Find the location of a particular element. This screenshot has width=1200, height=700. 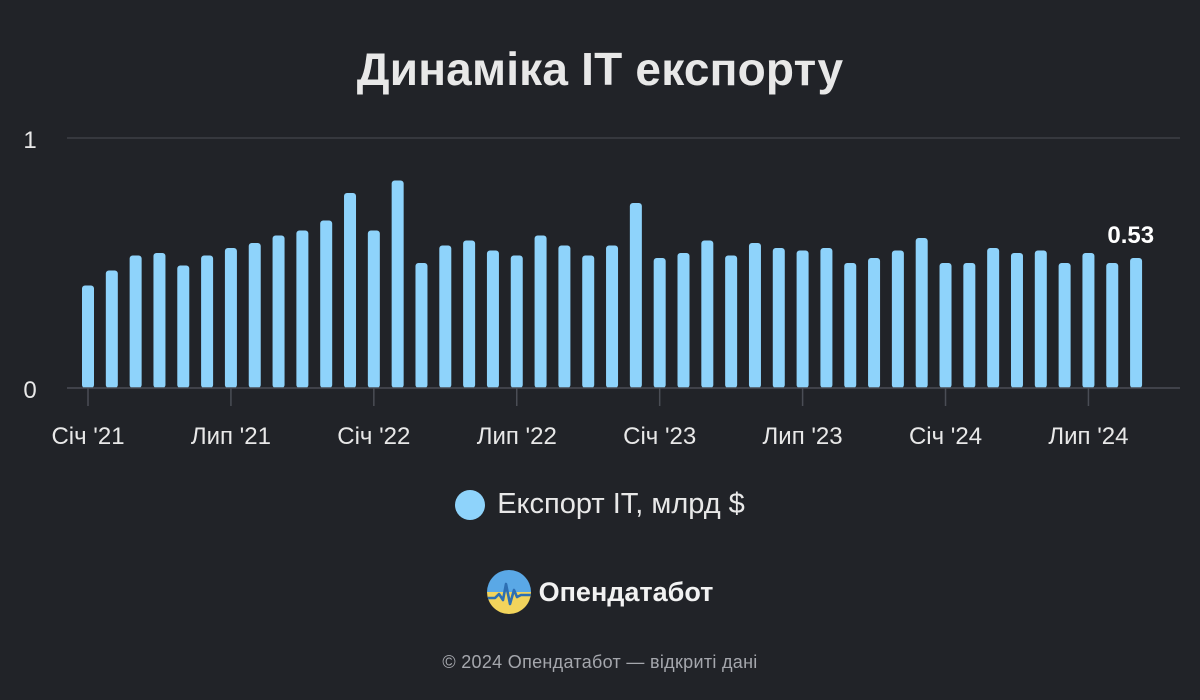

legend-label: Експорт IT, млрд $ is located at coordinates (621, 504).